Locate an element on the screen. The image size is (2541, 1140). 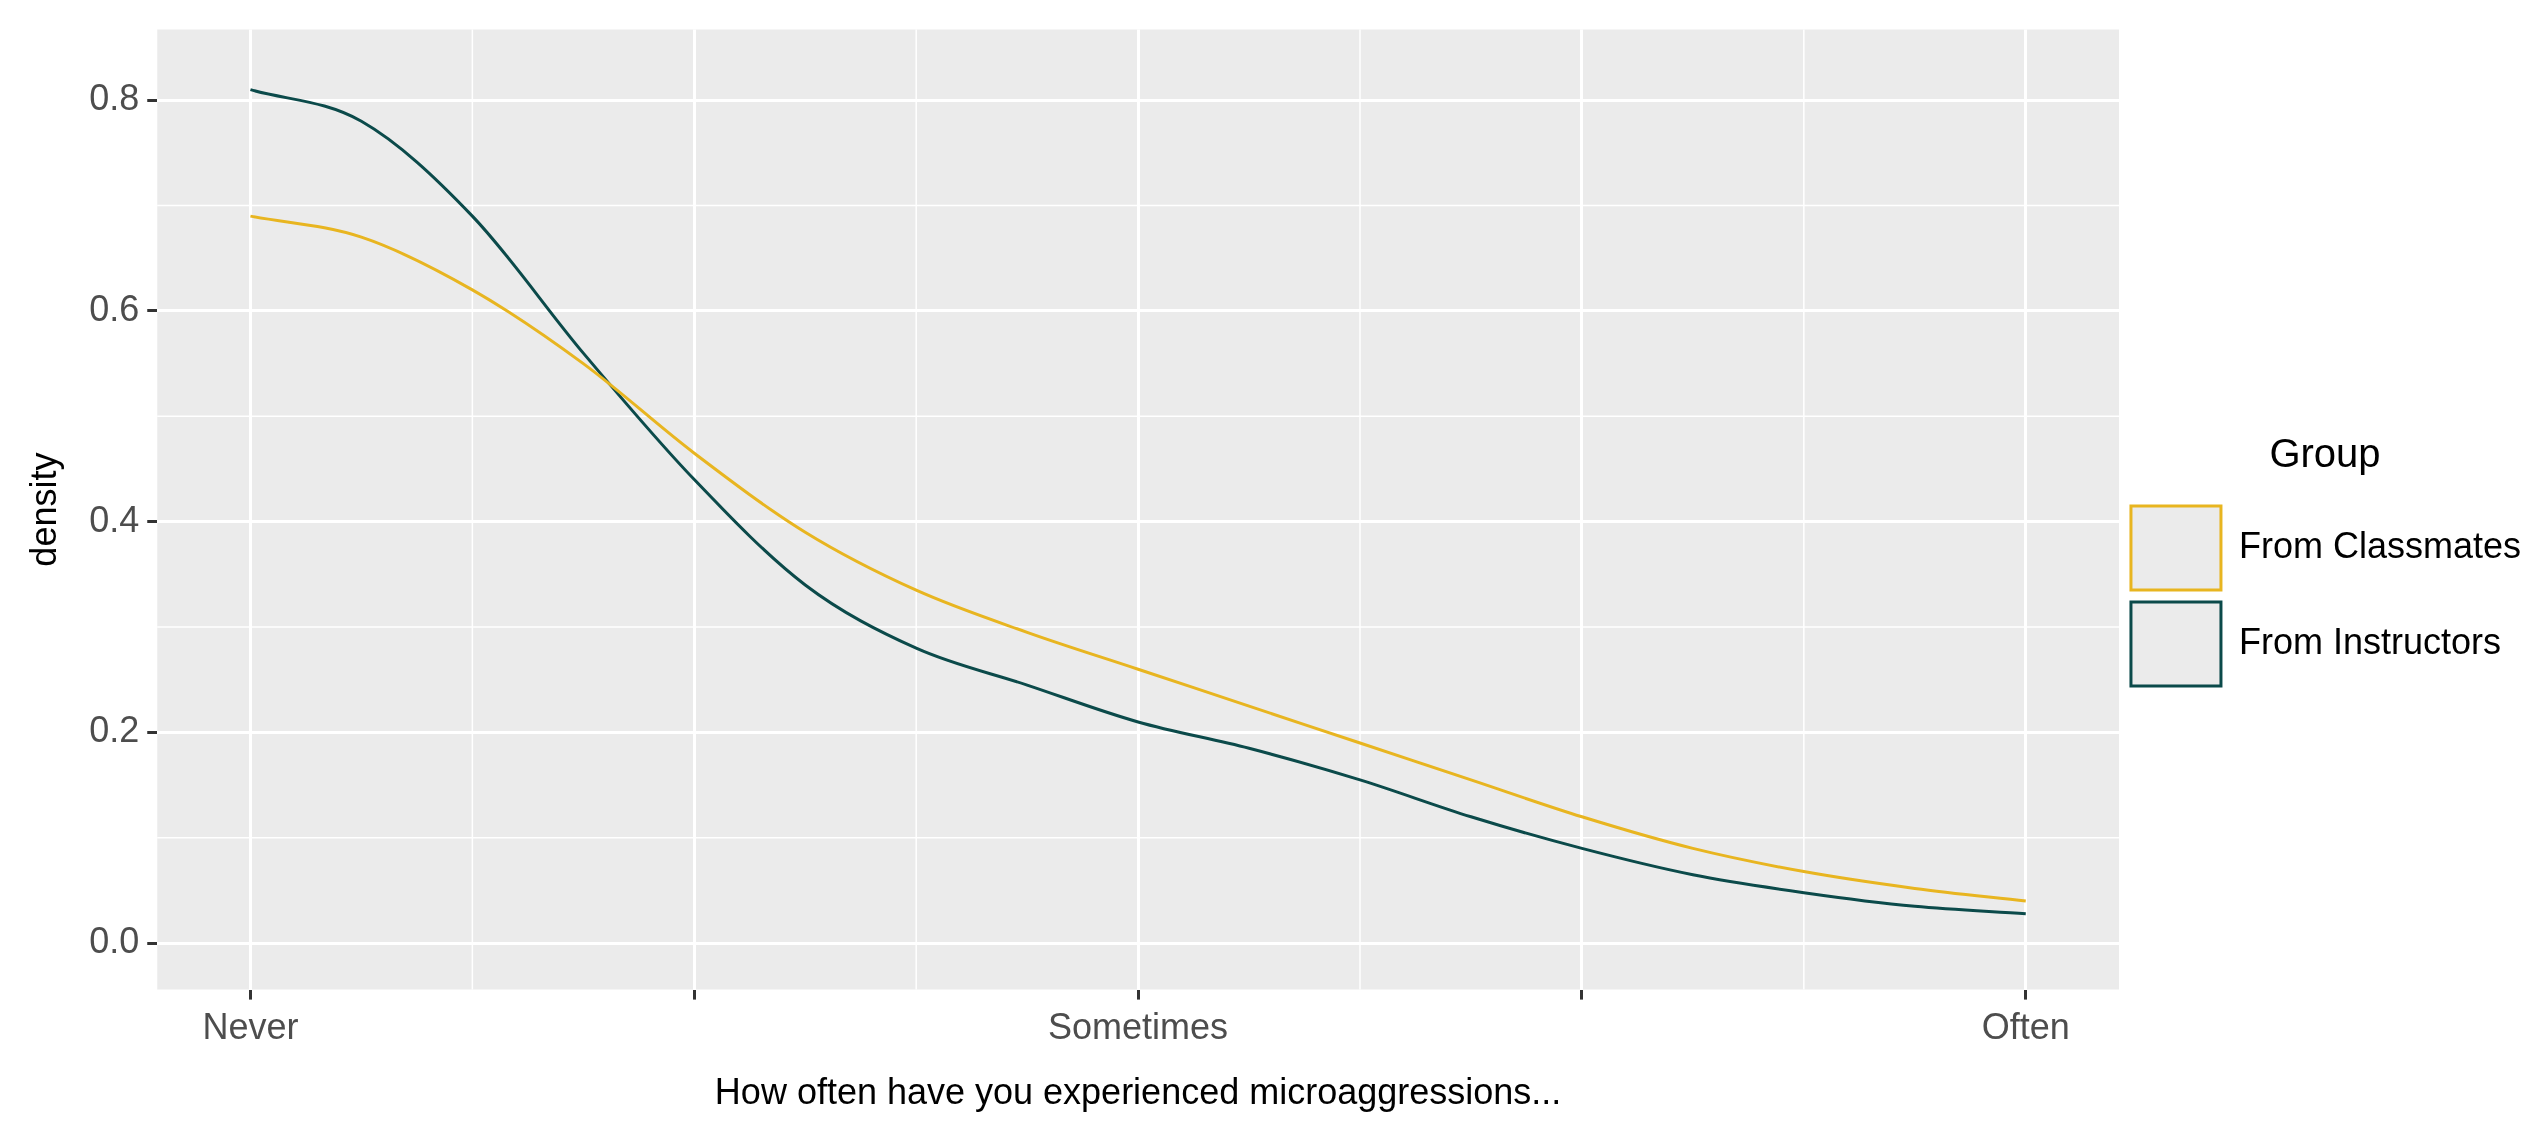
y-tick-label: 0.6 is located at coordinates (114, 308).